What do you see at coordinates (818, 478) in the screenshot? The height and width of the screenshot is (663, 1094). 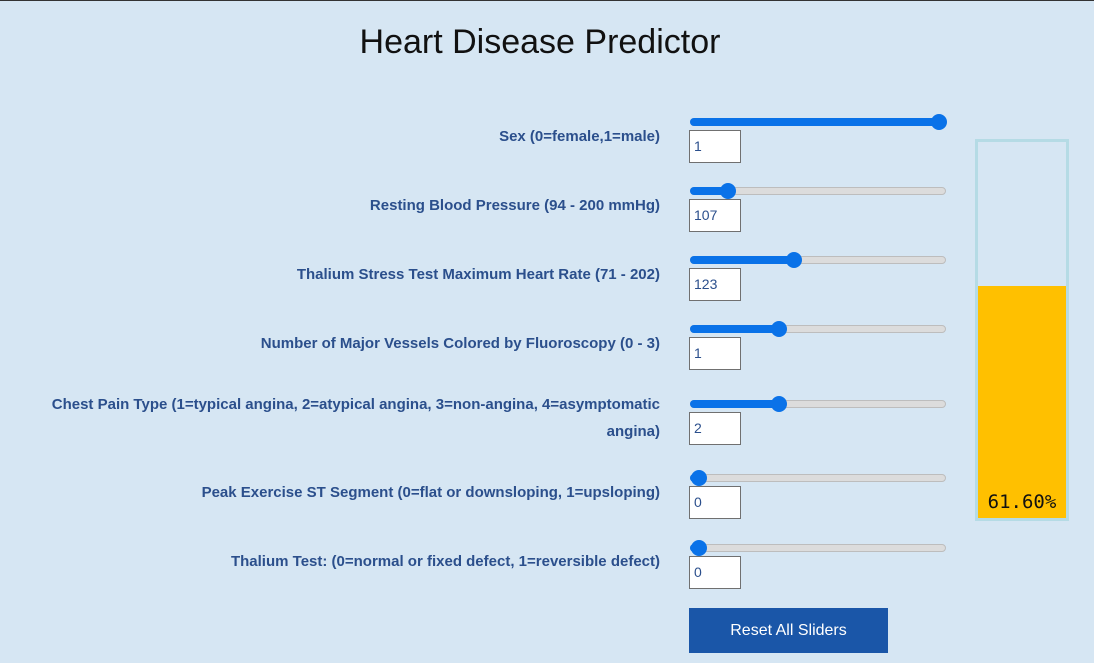 I see `slider-peak-st-segment` at bounding box center [818, 478].